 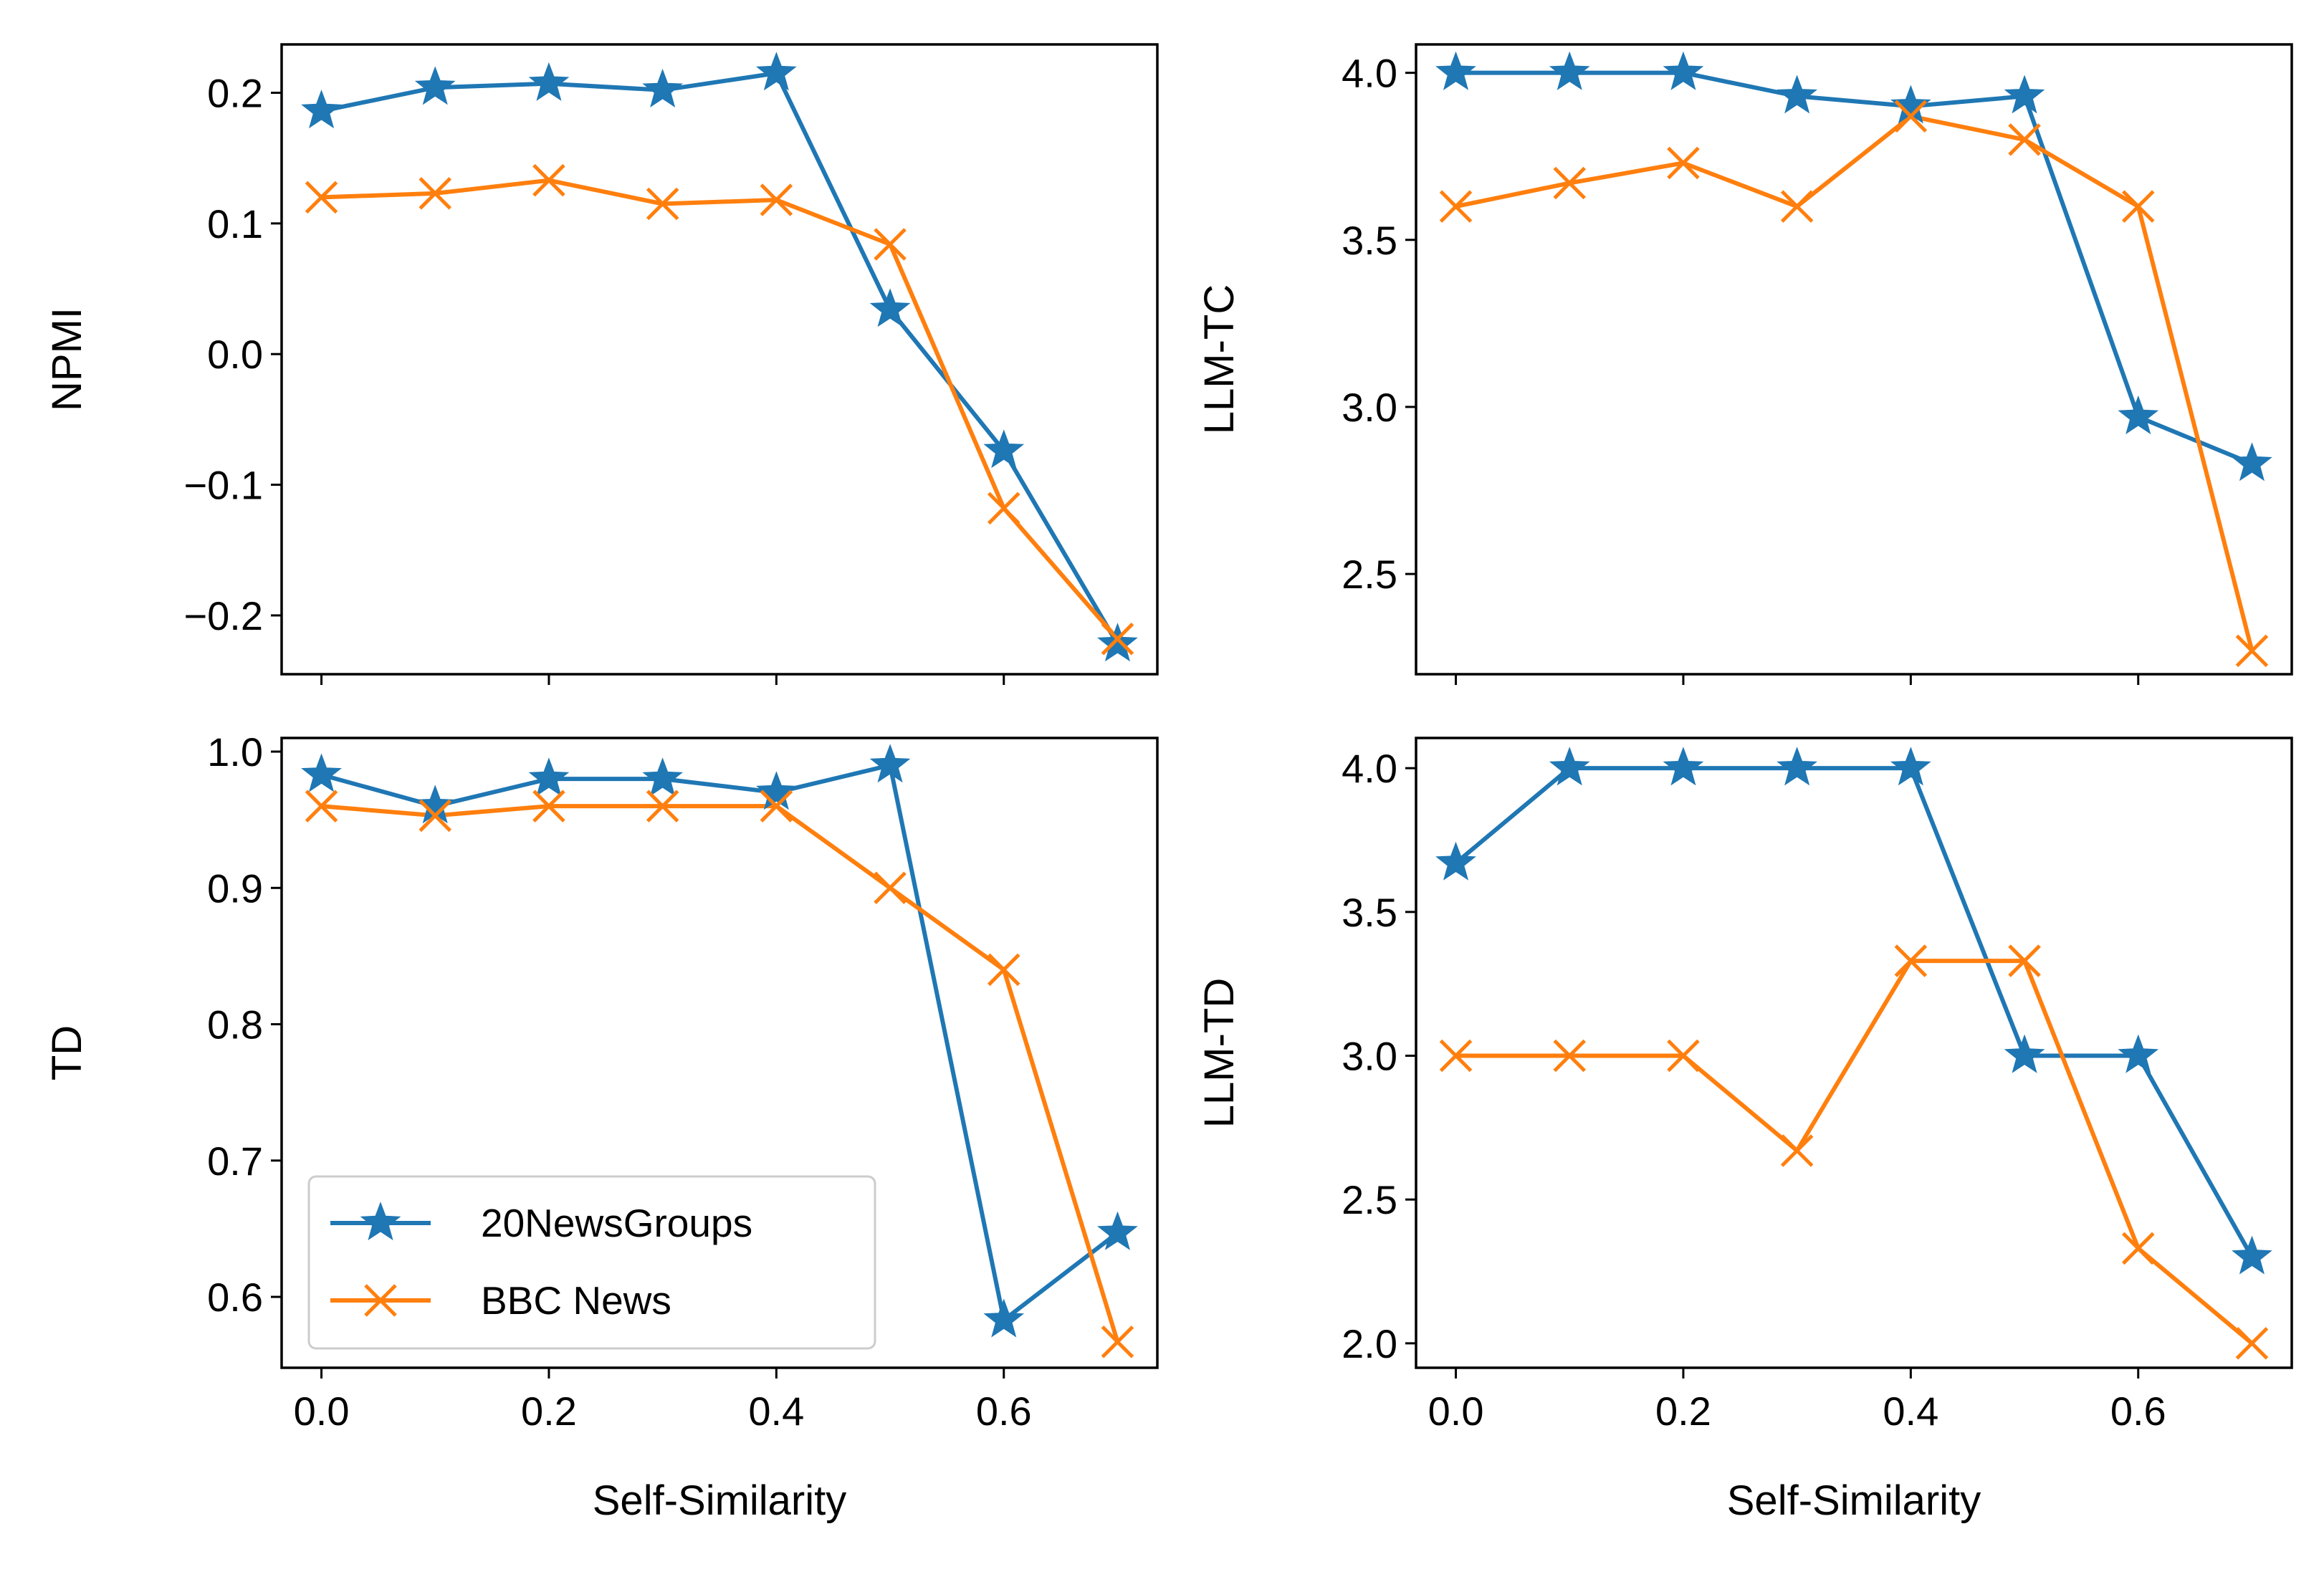 What do you see at coordinates (67, 359) in the screenshot?
I see `y-axis-label: NPMI` at bounding box center [67, 359].